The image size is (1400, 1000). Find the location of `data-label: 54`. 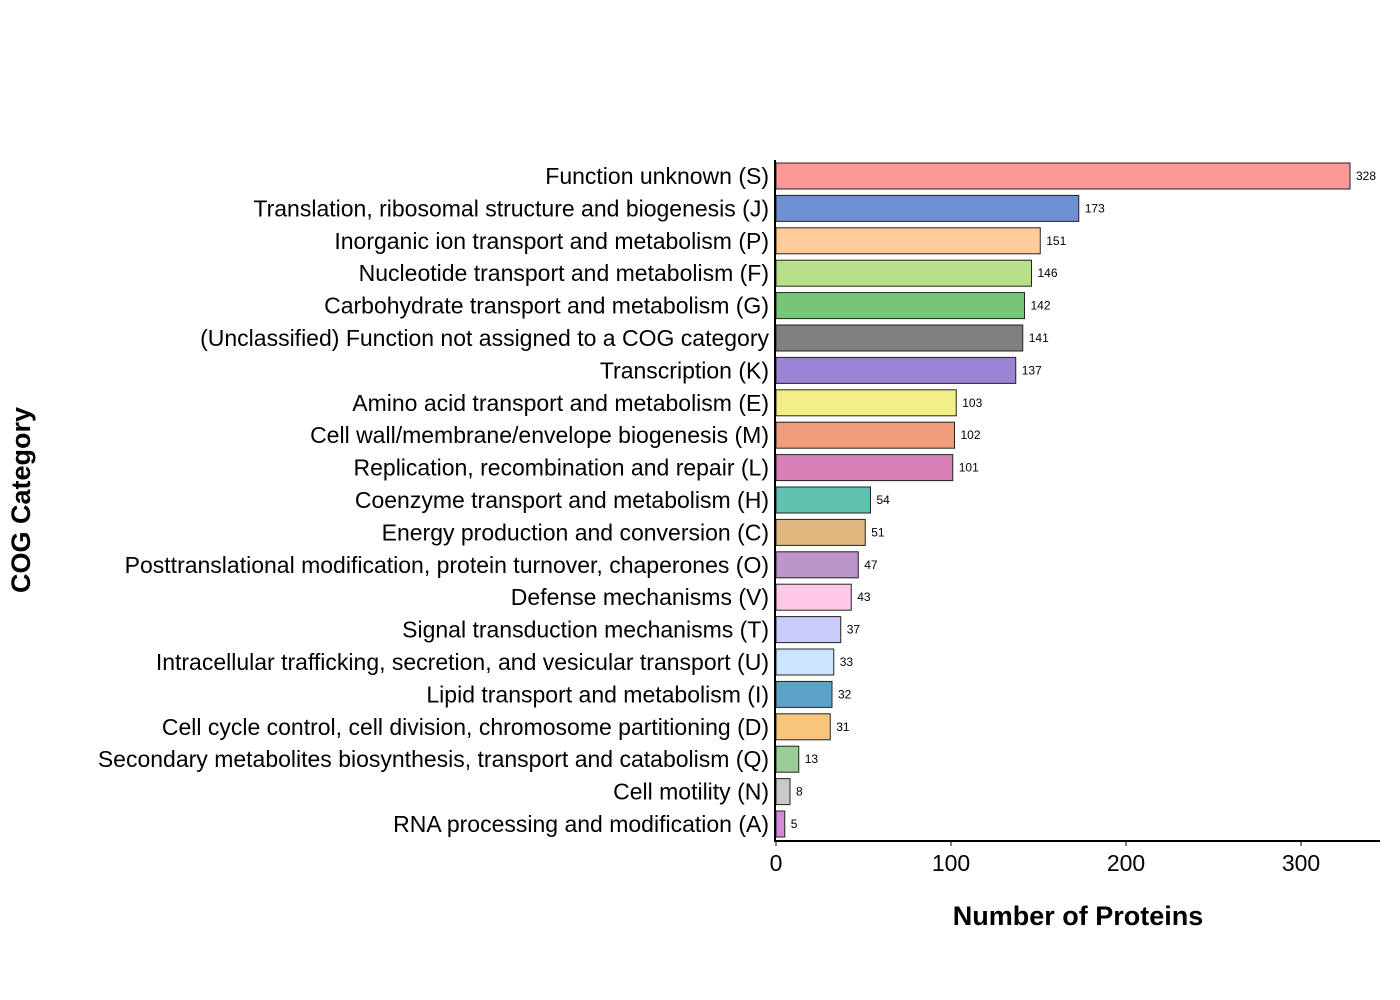

data-label: 54 is located at coordinates (884, 500).